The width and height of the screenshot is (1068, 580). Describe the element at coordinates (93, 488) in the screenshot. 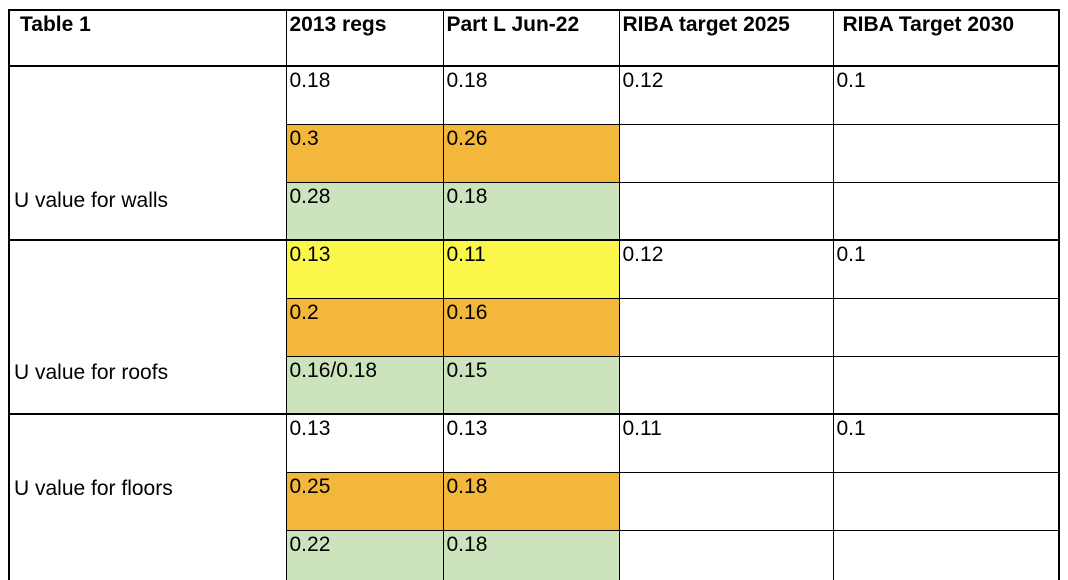

I see `row-group-label-floors: U value for floors` at that location.